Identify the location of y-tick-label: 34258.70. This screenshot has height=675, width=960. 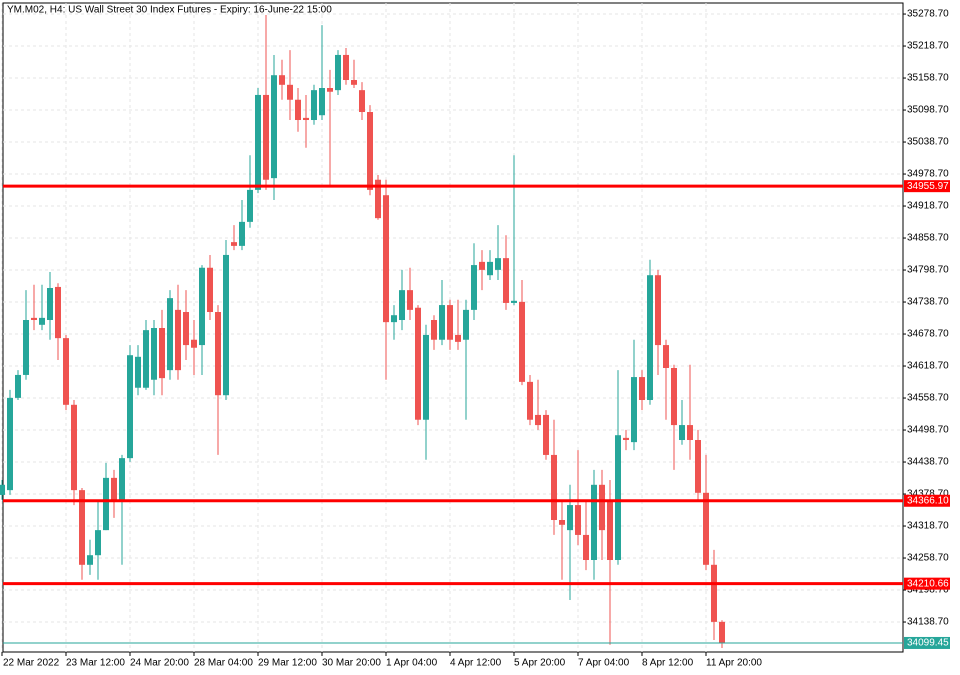
(928, 558).